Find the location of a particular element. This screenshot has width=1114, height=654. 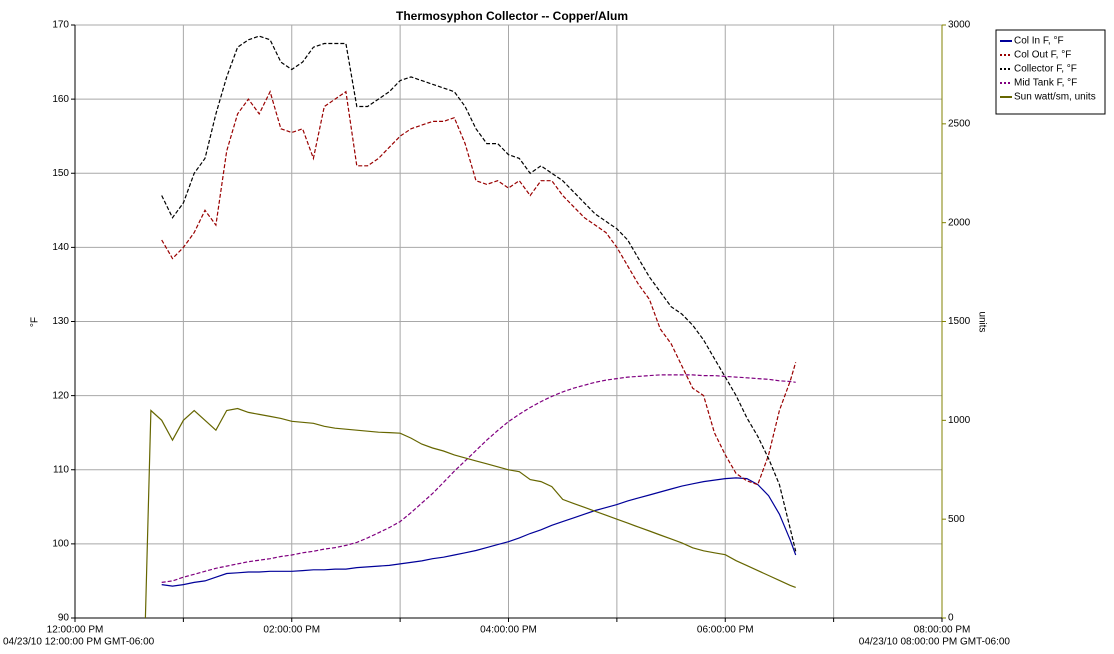

y2-tick-label: 1500 is located at coordinates (959, 321).